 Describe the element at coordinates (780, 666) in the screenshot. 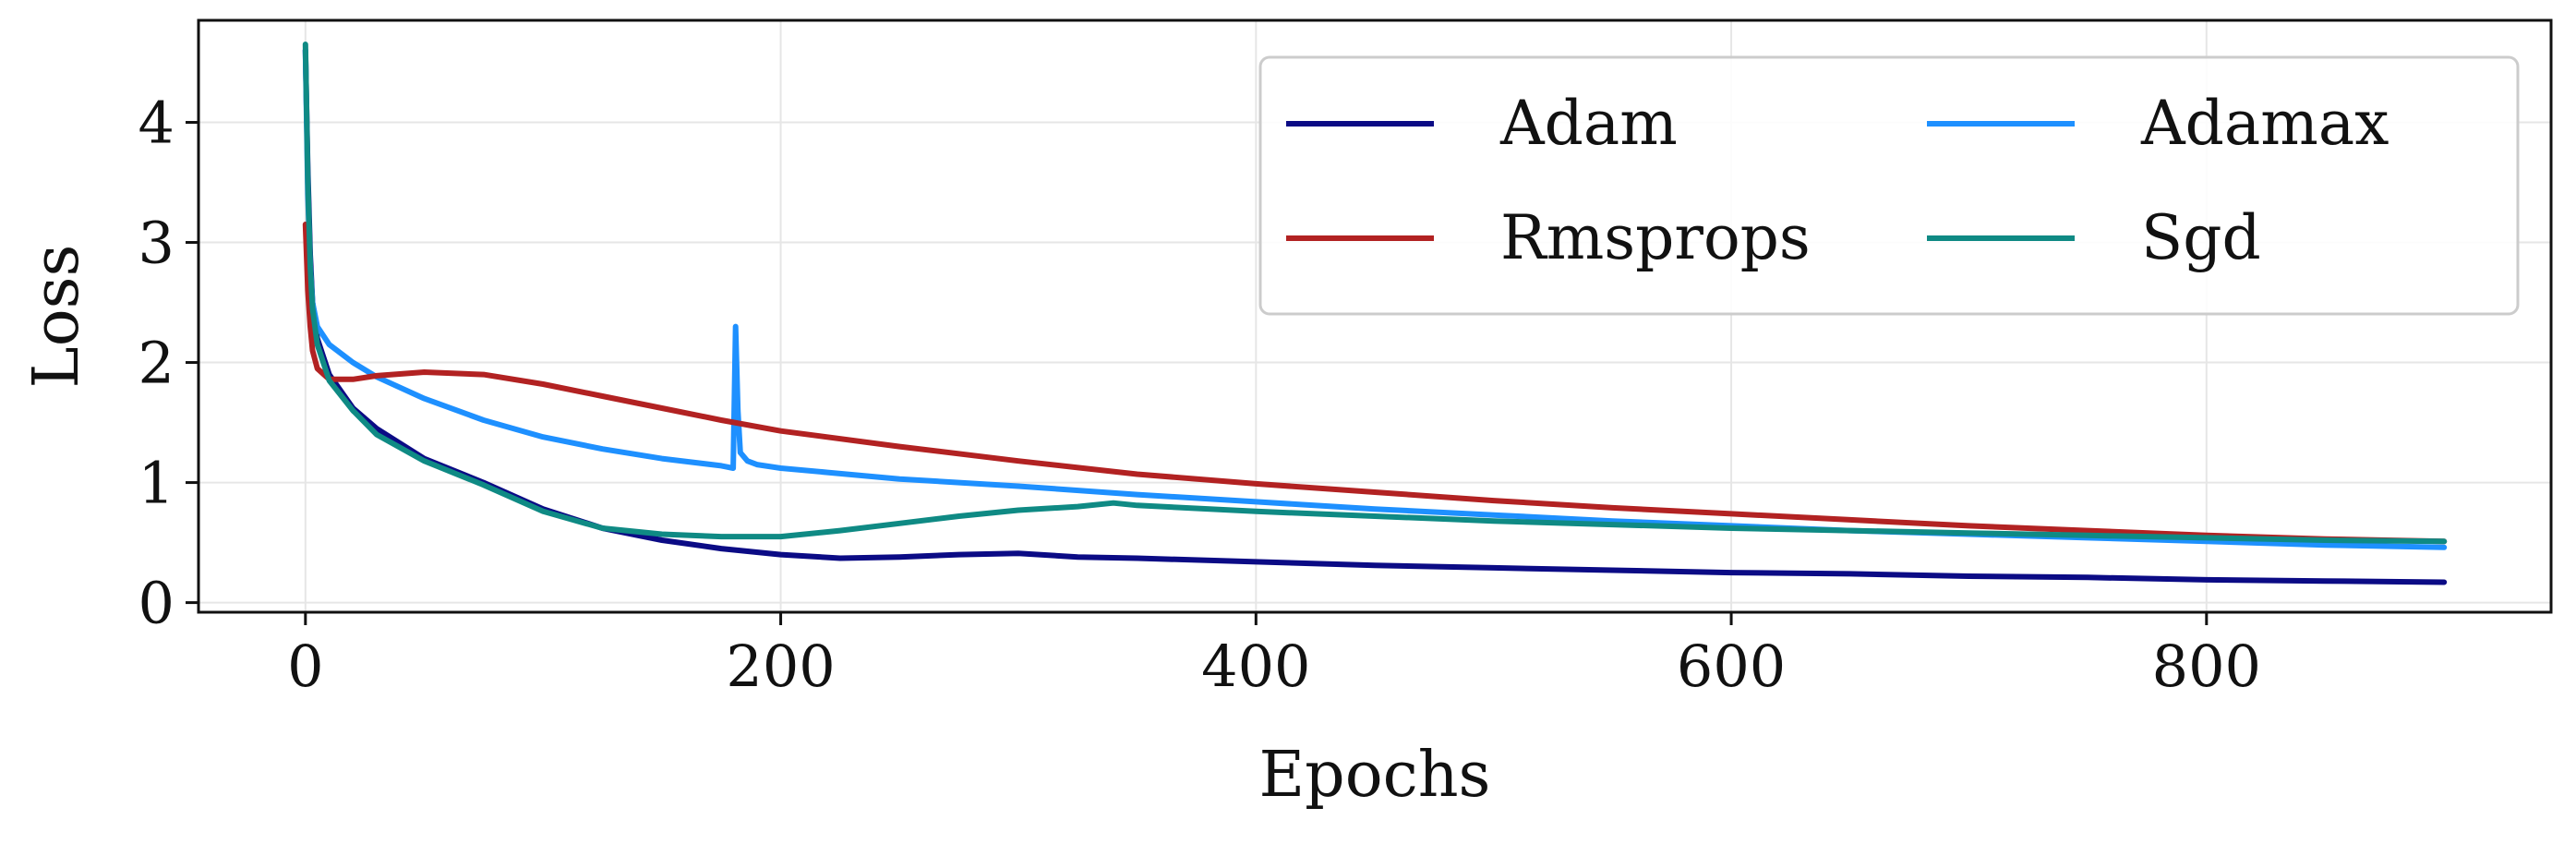

I see `x-tick-label: 200` at that location.